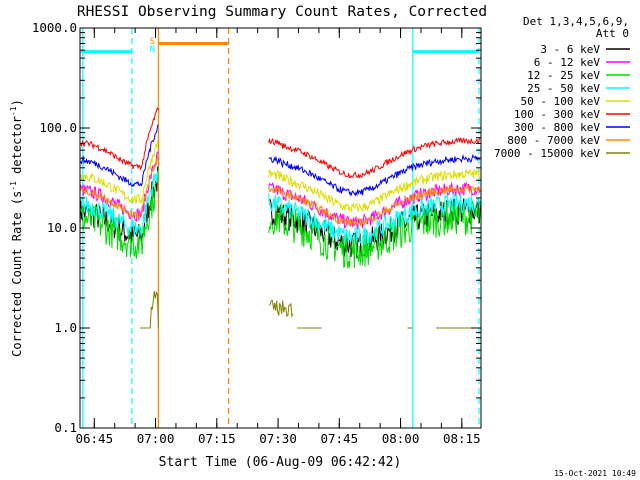 The height and width of the screenshot is (480, 640). I want to click on legend-entry-label: 800 - 7000 keV, so click(553, 140).